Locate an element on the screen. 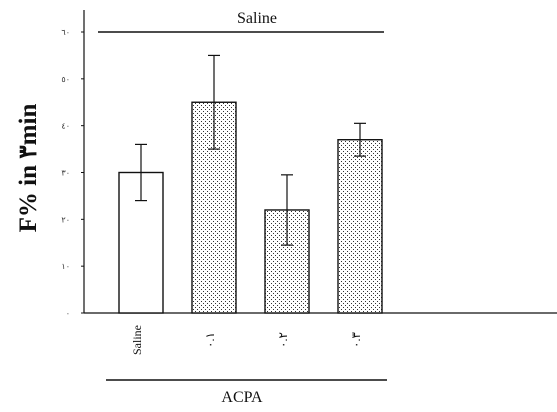 The width and height of the screenshot is (557, 412). bar is located at coordinates (360, 226).